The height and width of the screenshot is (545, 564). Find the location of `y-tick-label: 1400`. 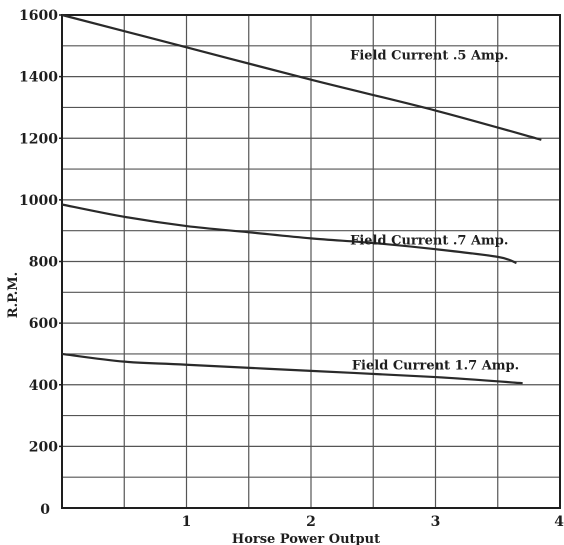

y-tick-label: 1400 is located at coordinates (38, 78).